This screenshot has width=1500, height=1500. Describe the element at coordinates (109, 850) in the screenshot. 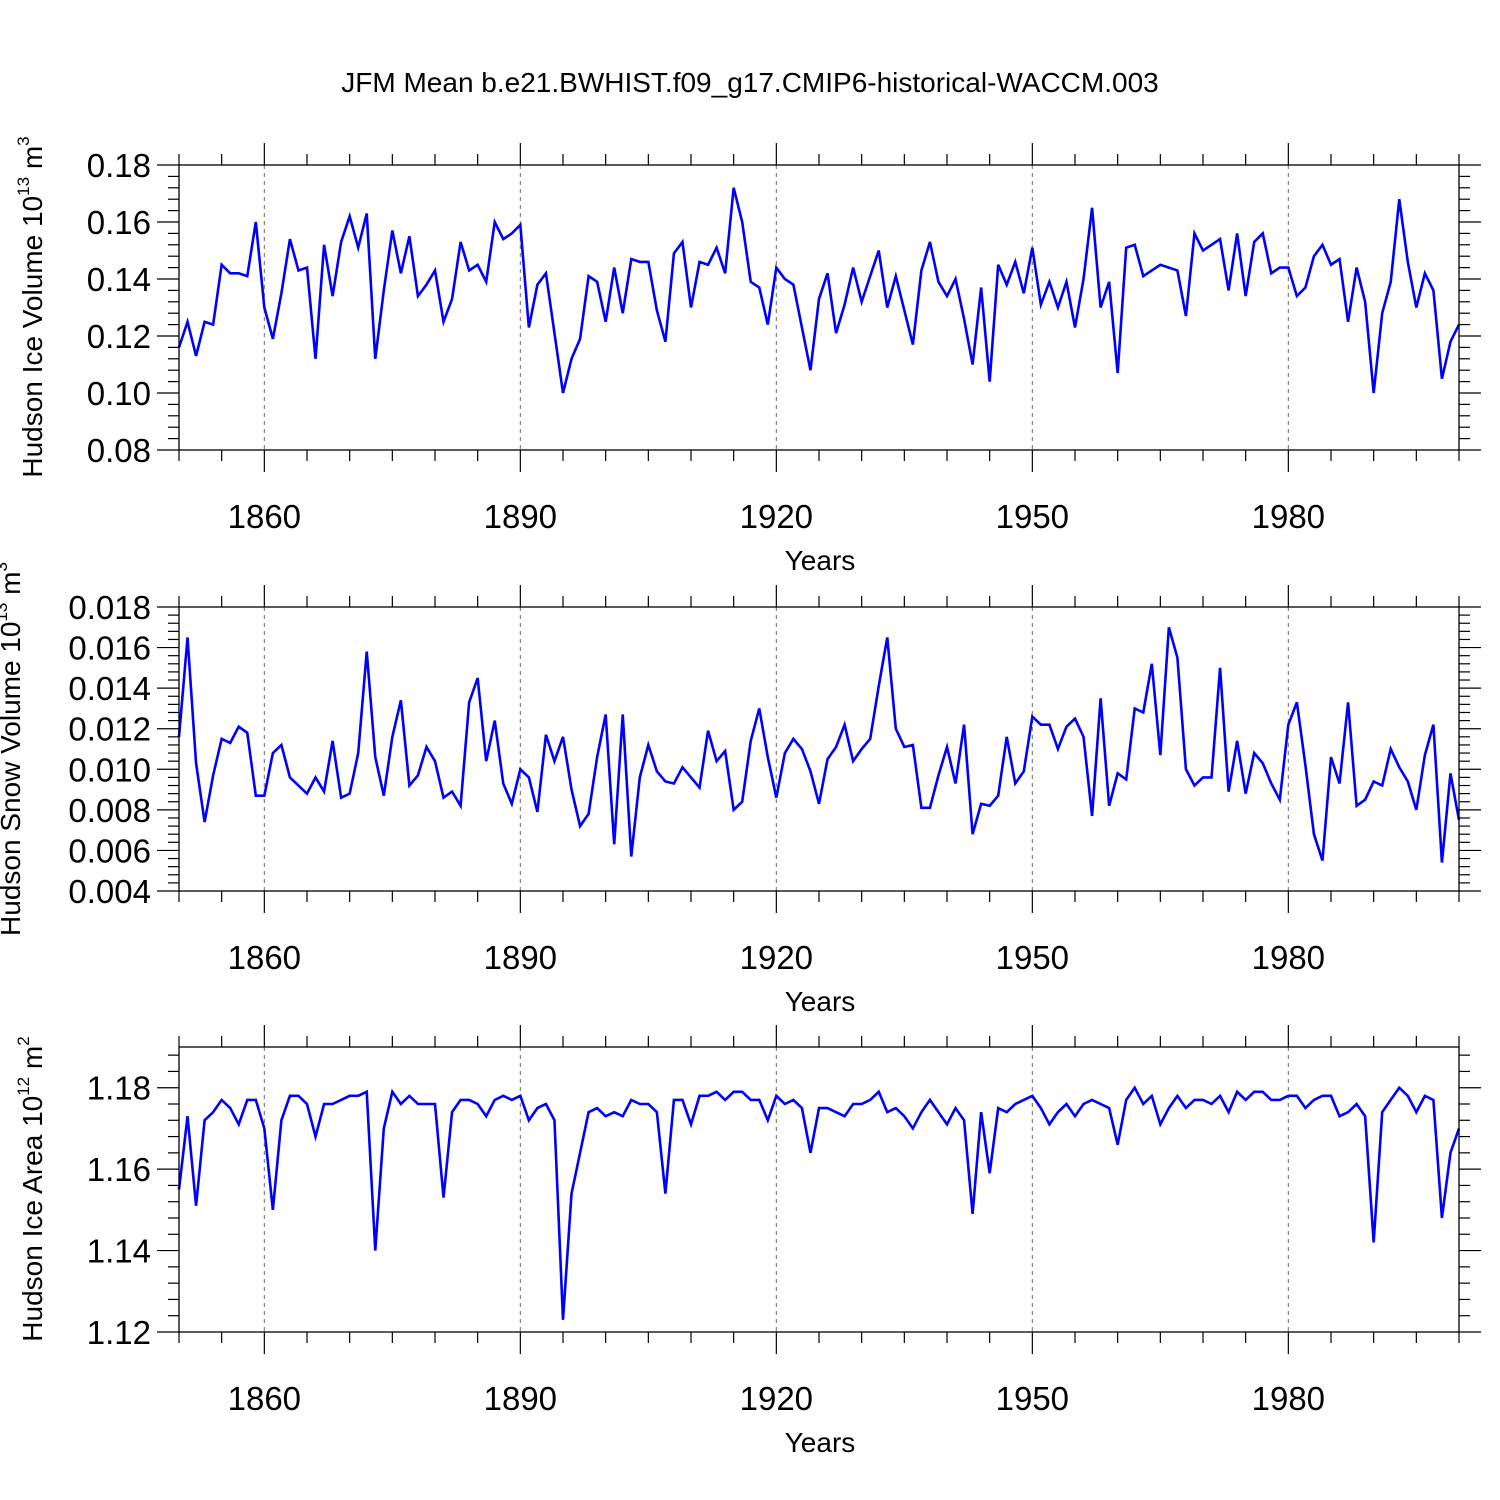

I see `y-tick-label: 0.006` at that location.